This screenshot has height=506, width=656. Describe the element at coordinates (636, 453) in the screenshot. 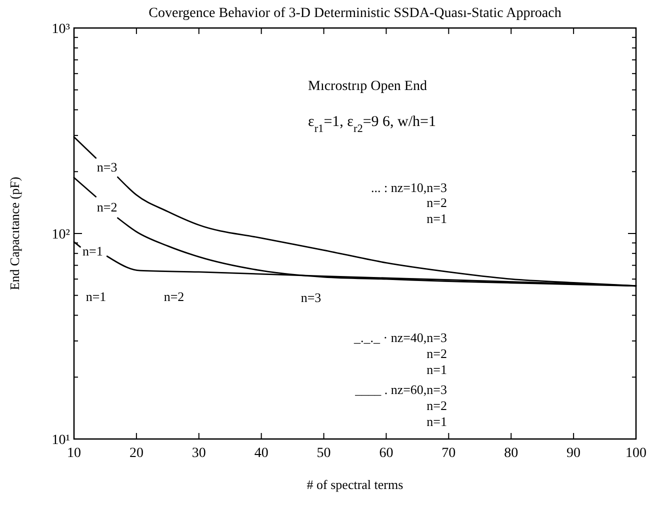

I see `x-tick-label: 100` at that location.